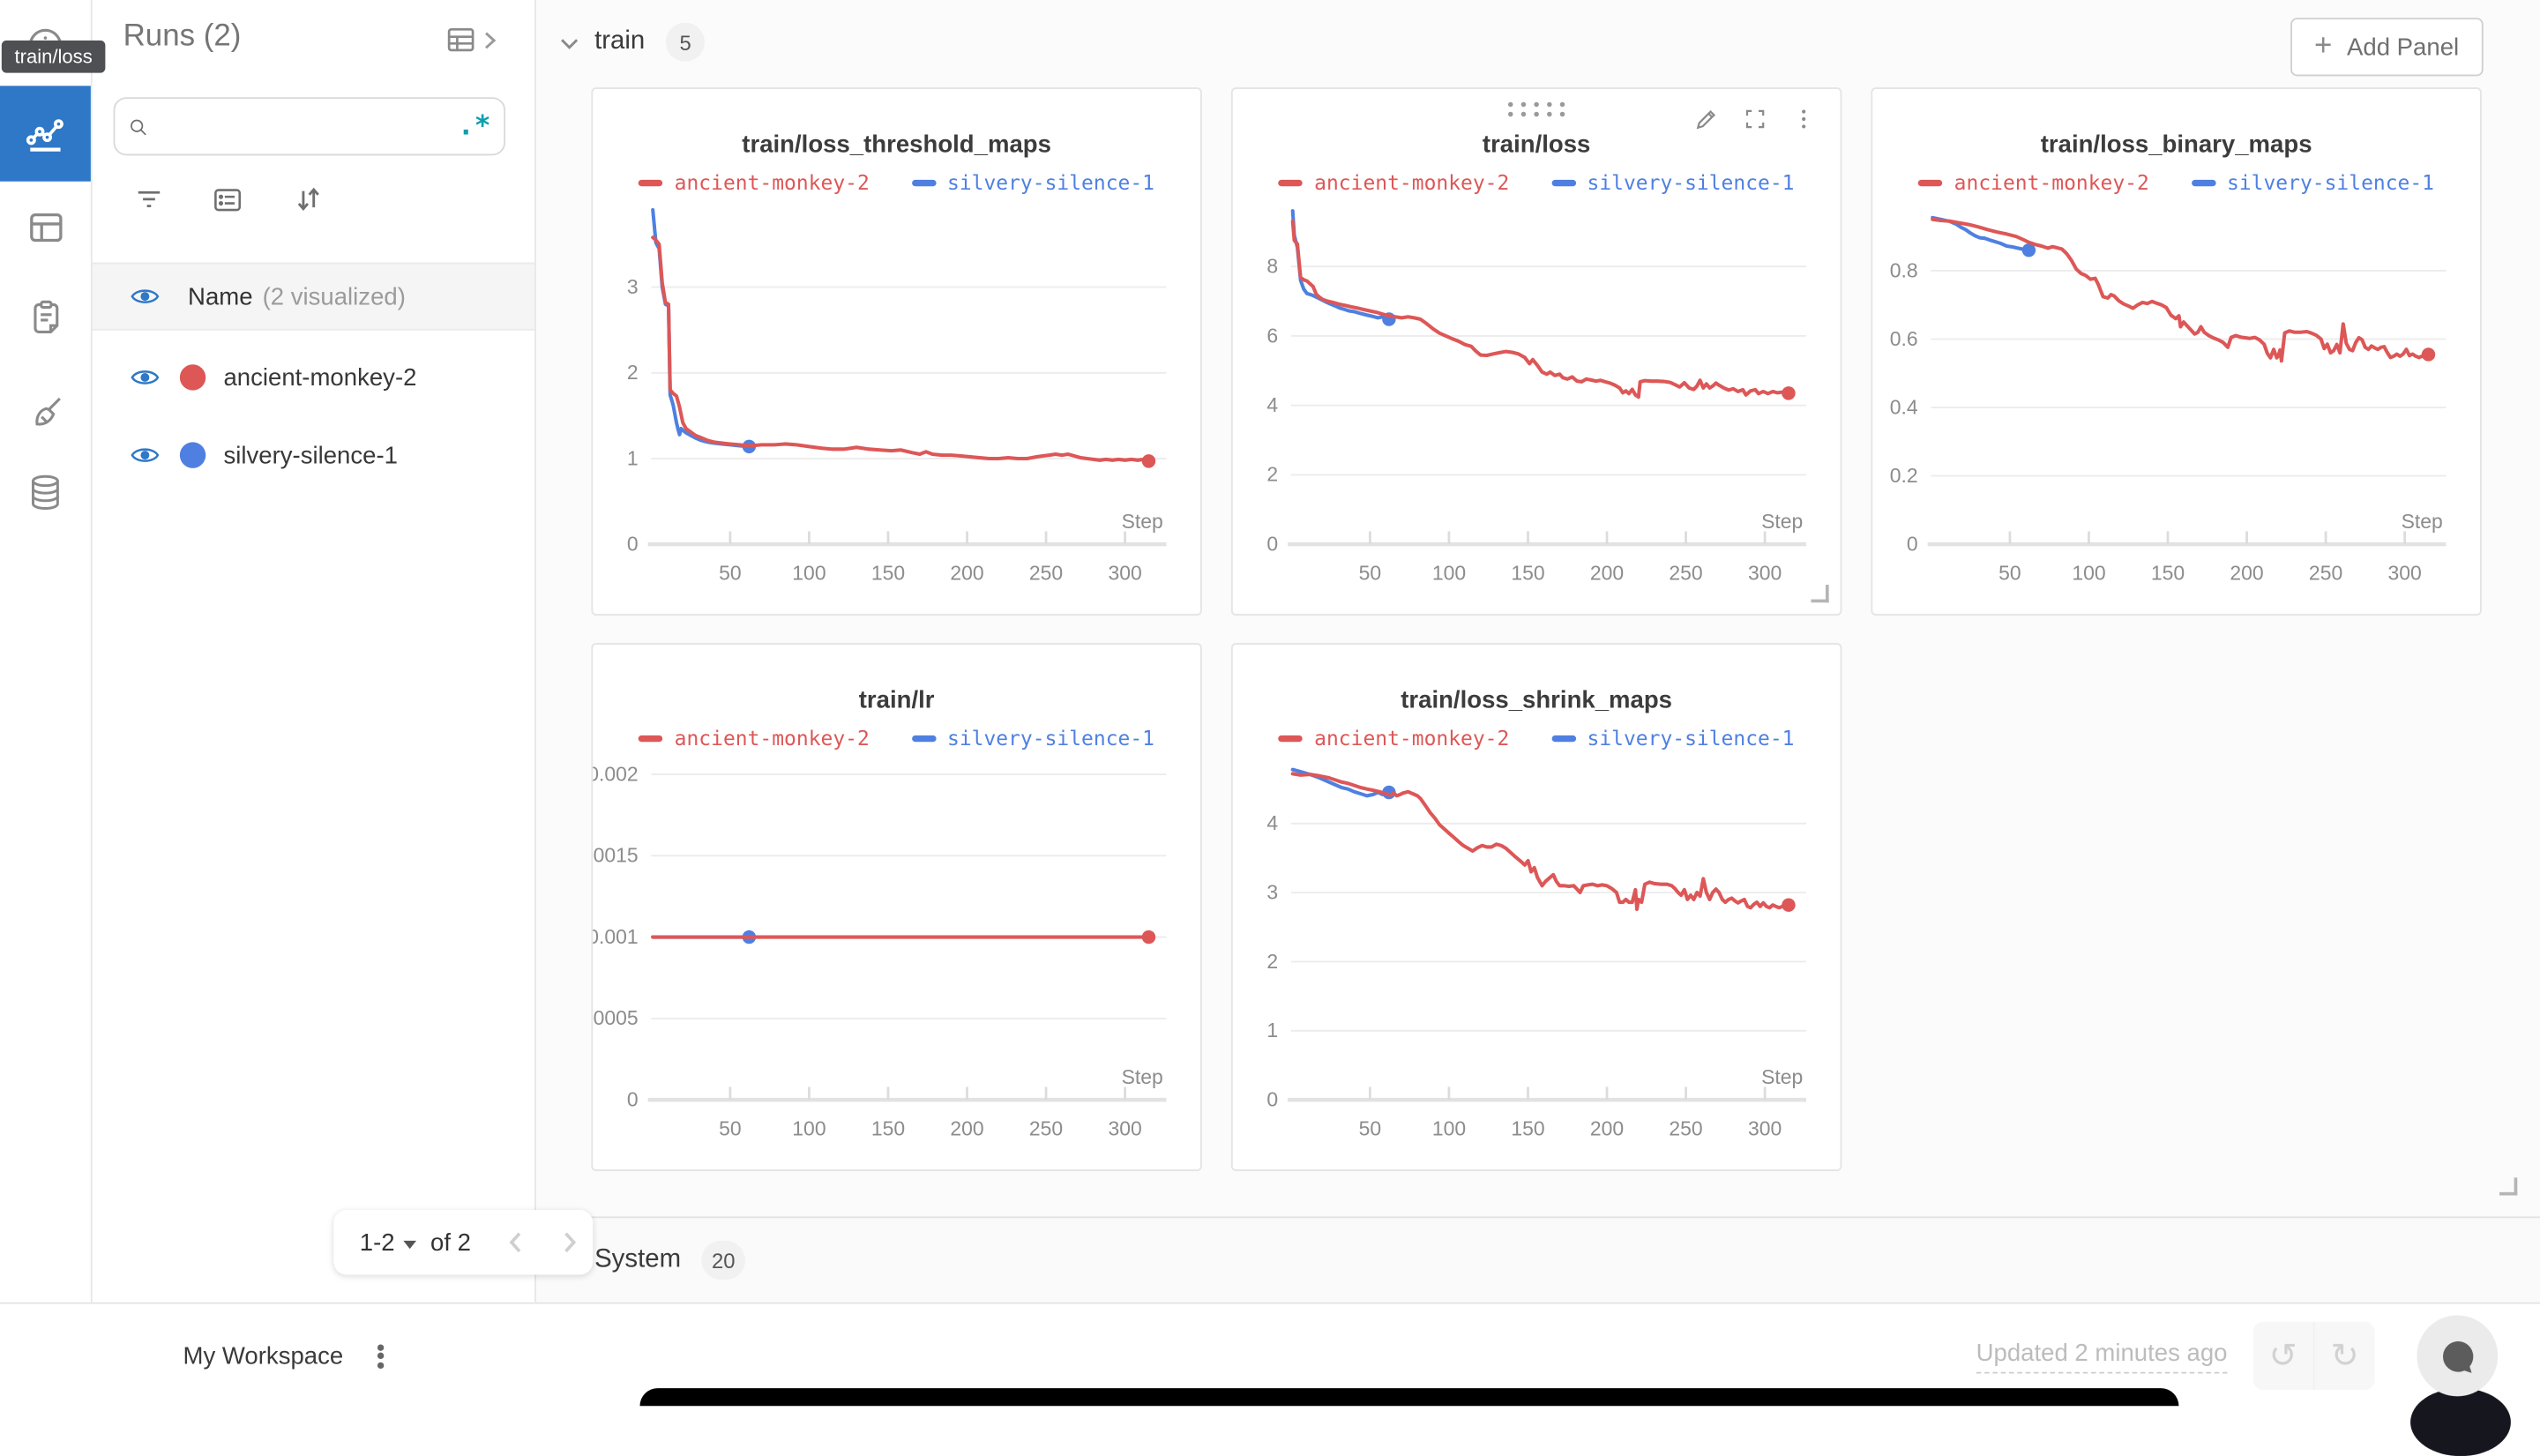 Image resolution: width=2540 pixels, height=1456 pixels. Describe the element at coordinates (638, 1259) in the screenshot. I see `section-label: System` at that location.